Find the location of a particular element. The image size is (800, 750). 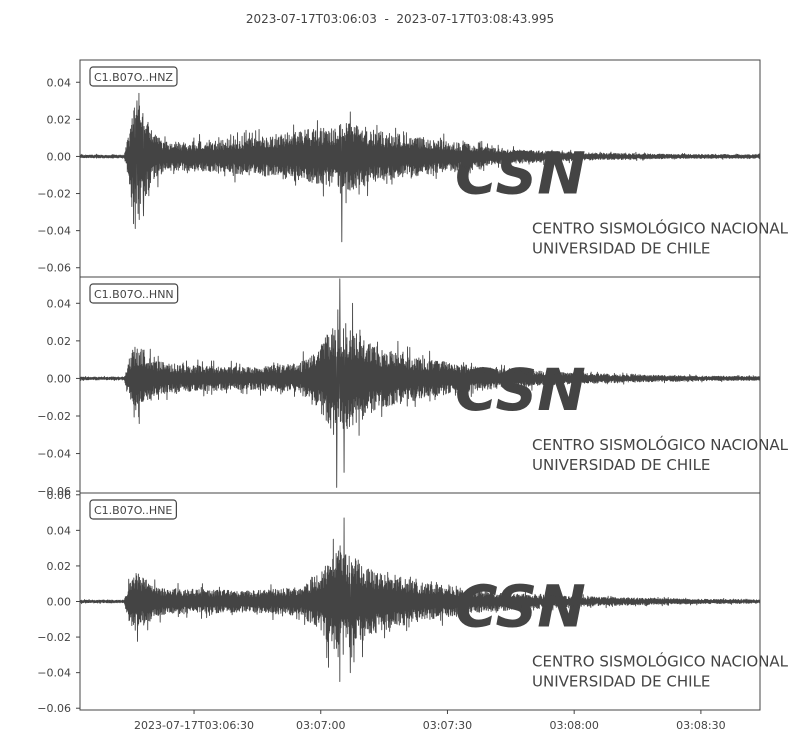

x-tick-label: 03:08:30 is located at coordinates (700, 725).